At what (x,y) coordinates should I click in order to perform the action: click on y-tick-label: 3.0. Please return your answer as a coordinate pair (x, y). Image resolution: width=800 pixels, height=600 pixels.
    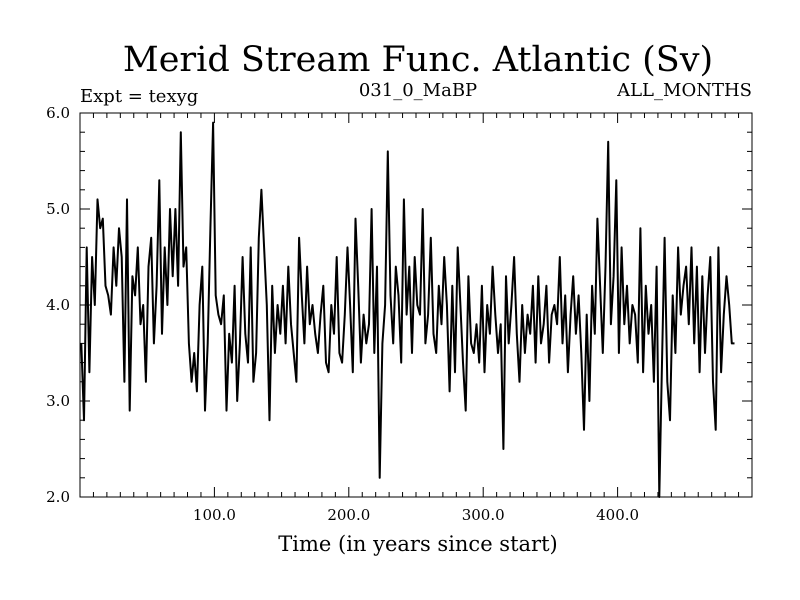
    Looking at the image, I should click on (58, 401).